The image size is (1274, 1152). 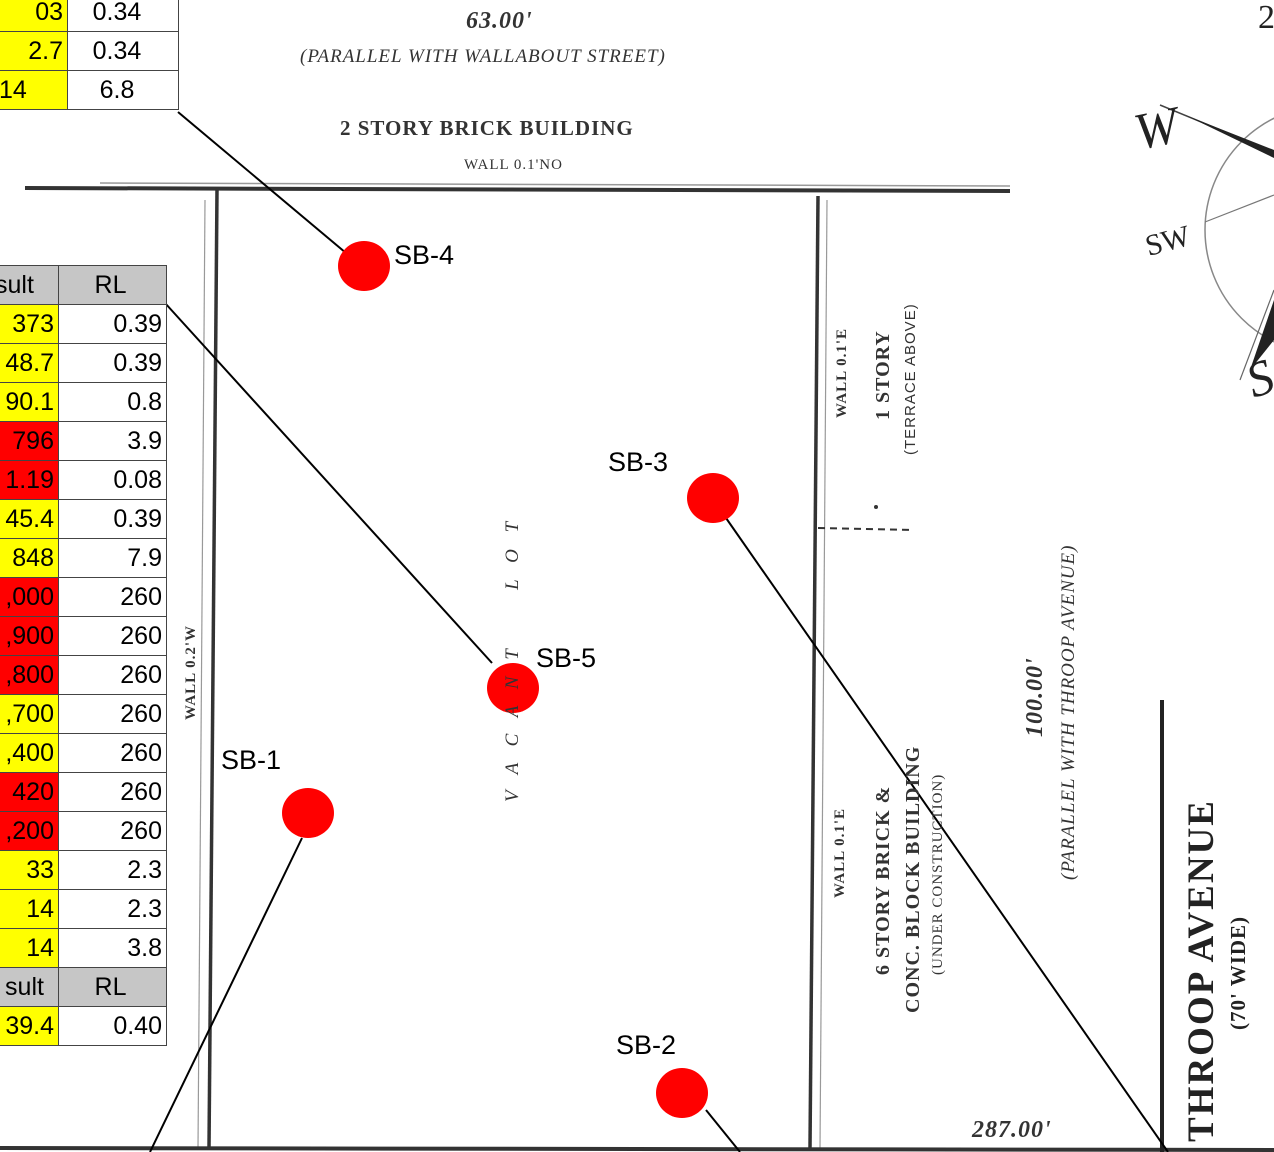 What do you see at coordinates (29, 324) in the screenshot?
I see `result-cell: 373` at bounding box center [29, 324].